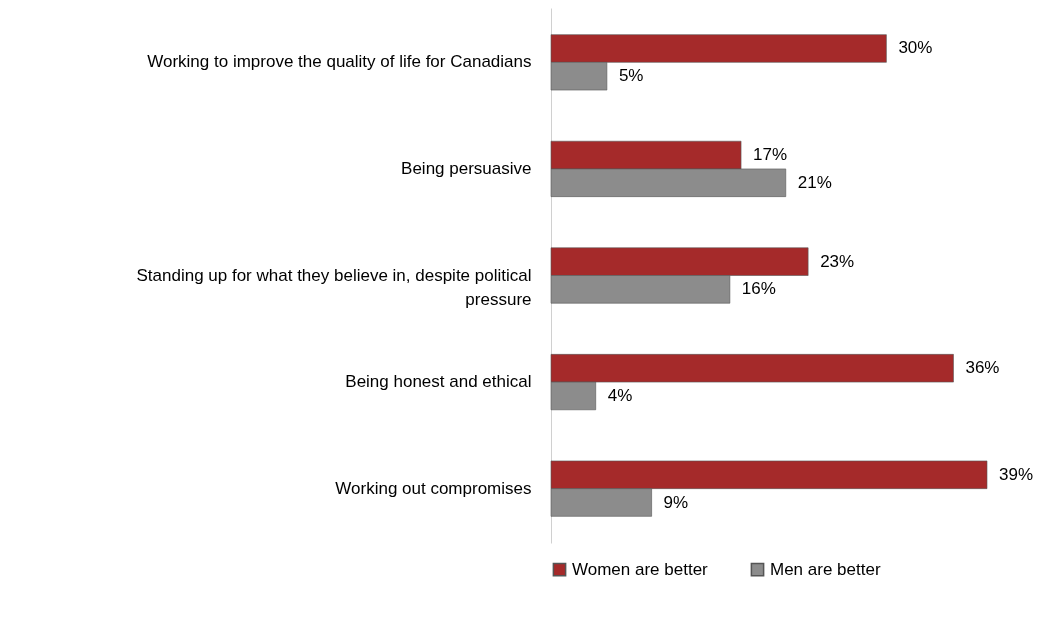  I want to click on data-label: 16%, so click(758, 289).